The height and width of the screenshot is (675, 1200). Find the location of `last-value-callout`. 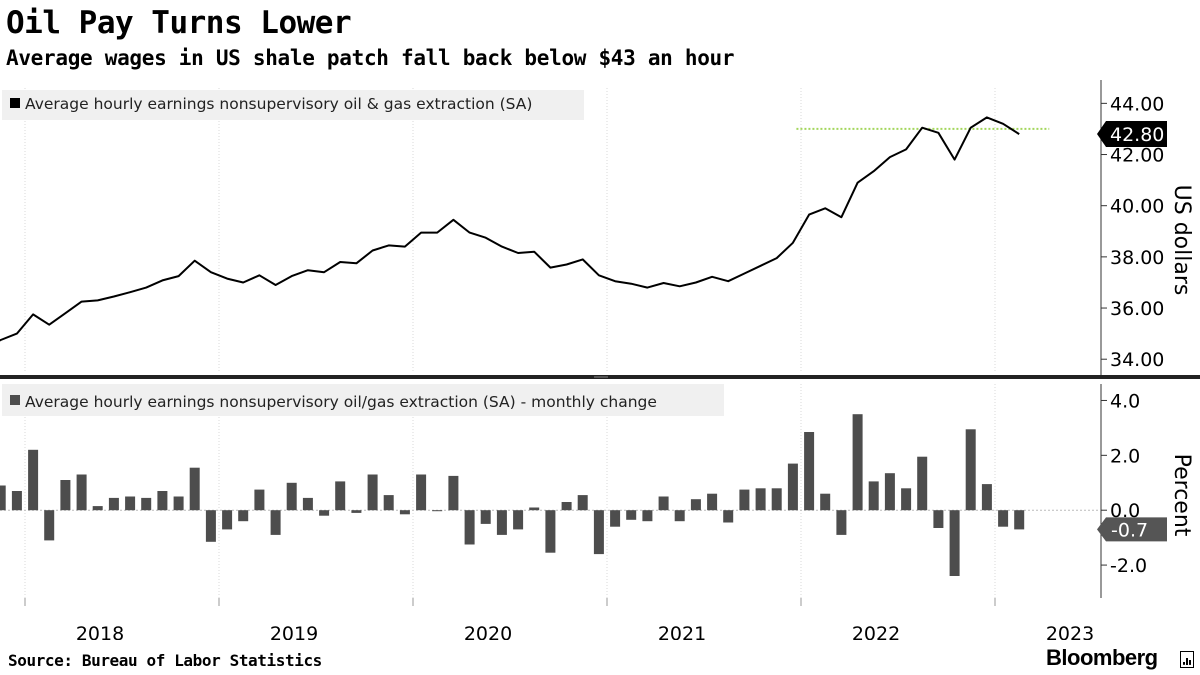

last-value-callout is located at coordinates (1132, 134).